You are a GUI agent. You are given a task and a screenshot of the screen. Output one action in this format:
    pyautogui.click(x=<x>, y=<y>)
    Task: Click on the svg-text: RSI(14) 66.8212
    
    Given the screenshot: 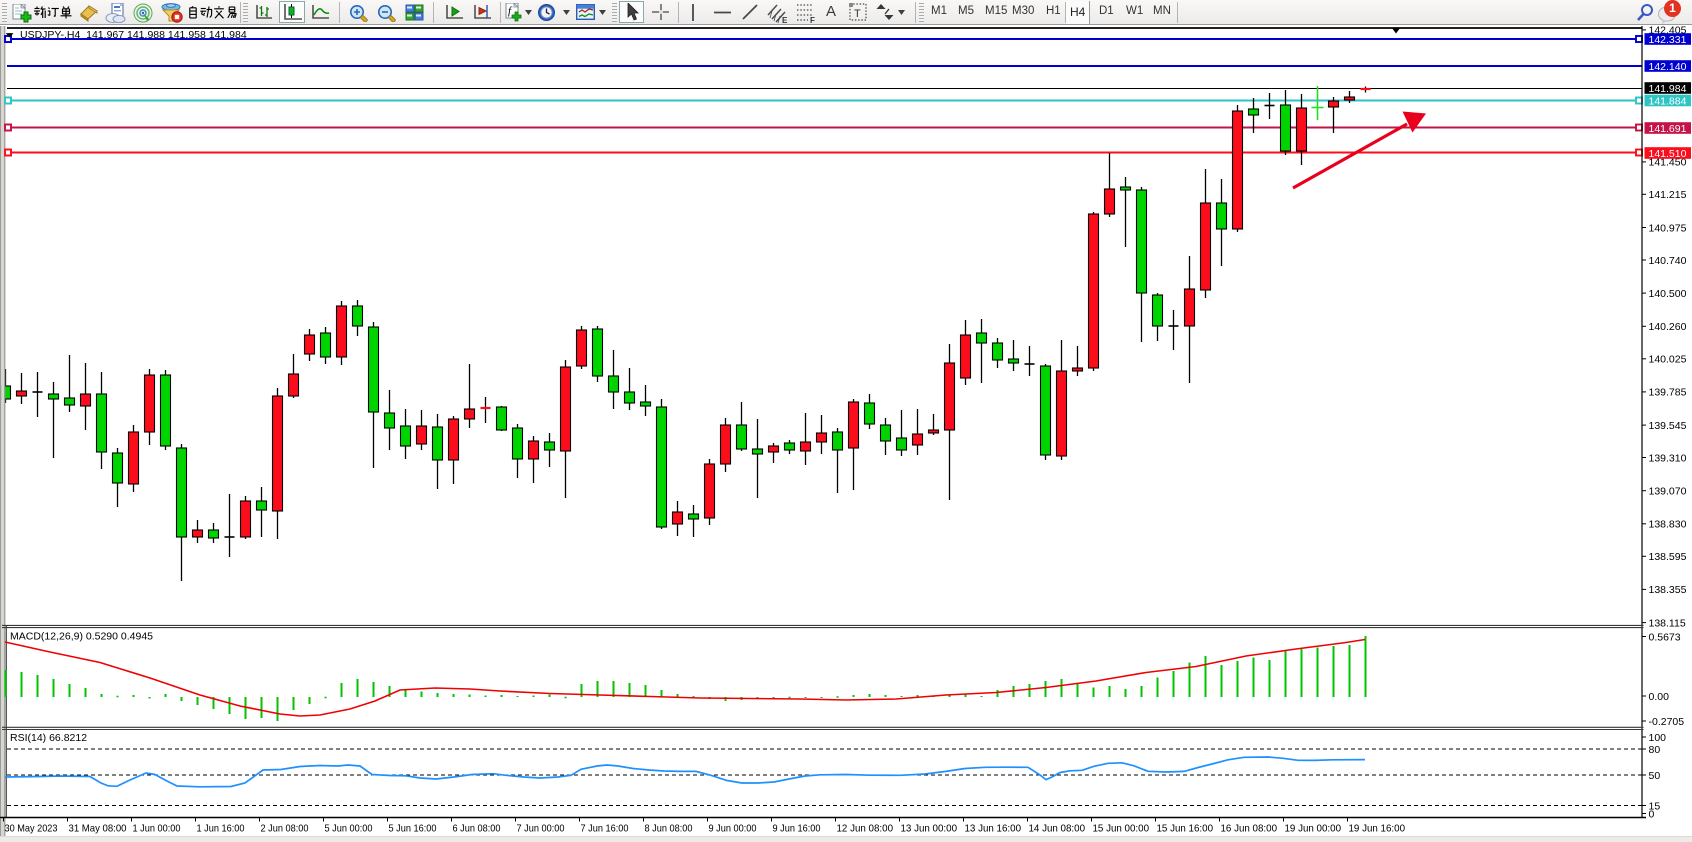 What is the action you would take?
    pyautogui.click(x=48, y=738)
    